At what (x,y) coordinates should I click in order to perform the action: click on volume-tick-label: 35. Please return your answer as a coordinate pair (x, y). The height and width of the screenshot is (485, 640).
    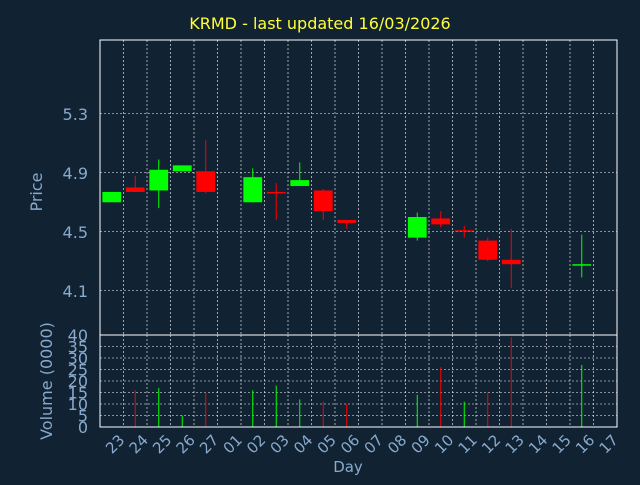
    Looking at the image, I should click on (78, 347).